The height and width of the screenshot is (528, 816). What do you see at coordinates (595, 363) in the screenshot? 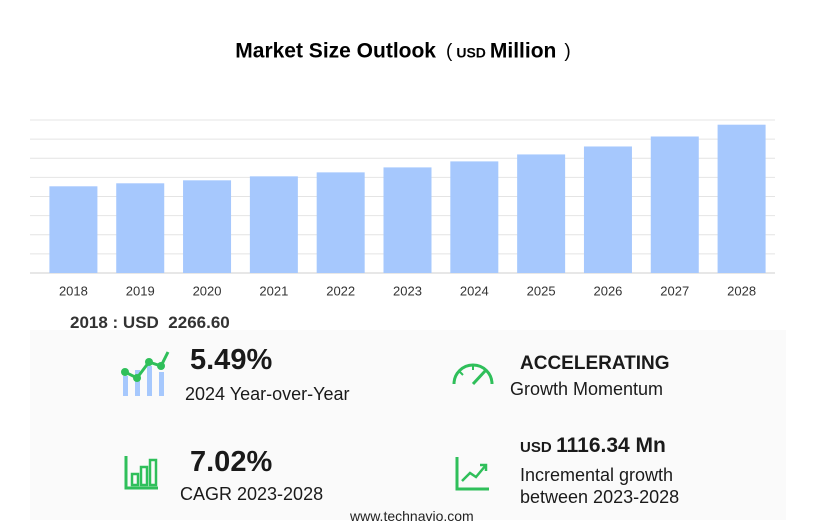
I see `momentum-value: ACCELERATING` at bounding box center [595, 363].